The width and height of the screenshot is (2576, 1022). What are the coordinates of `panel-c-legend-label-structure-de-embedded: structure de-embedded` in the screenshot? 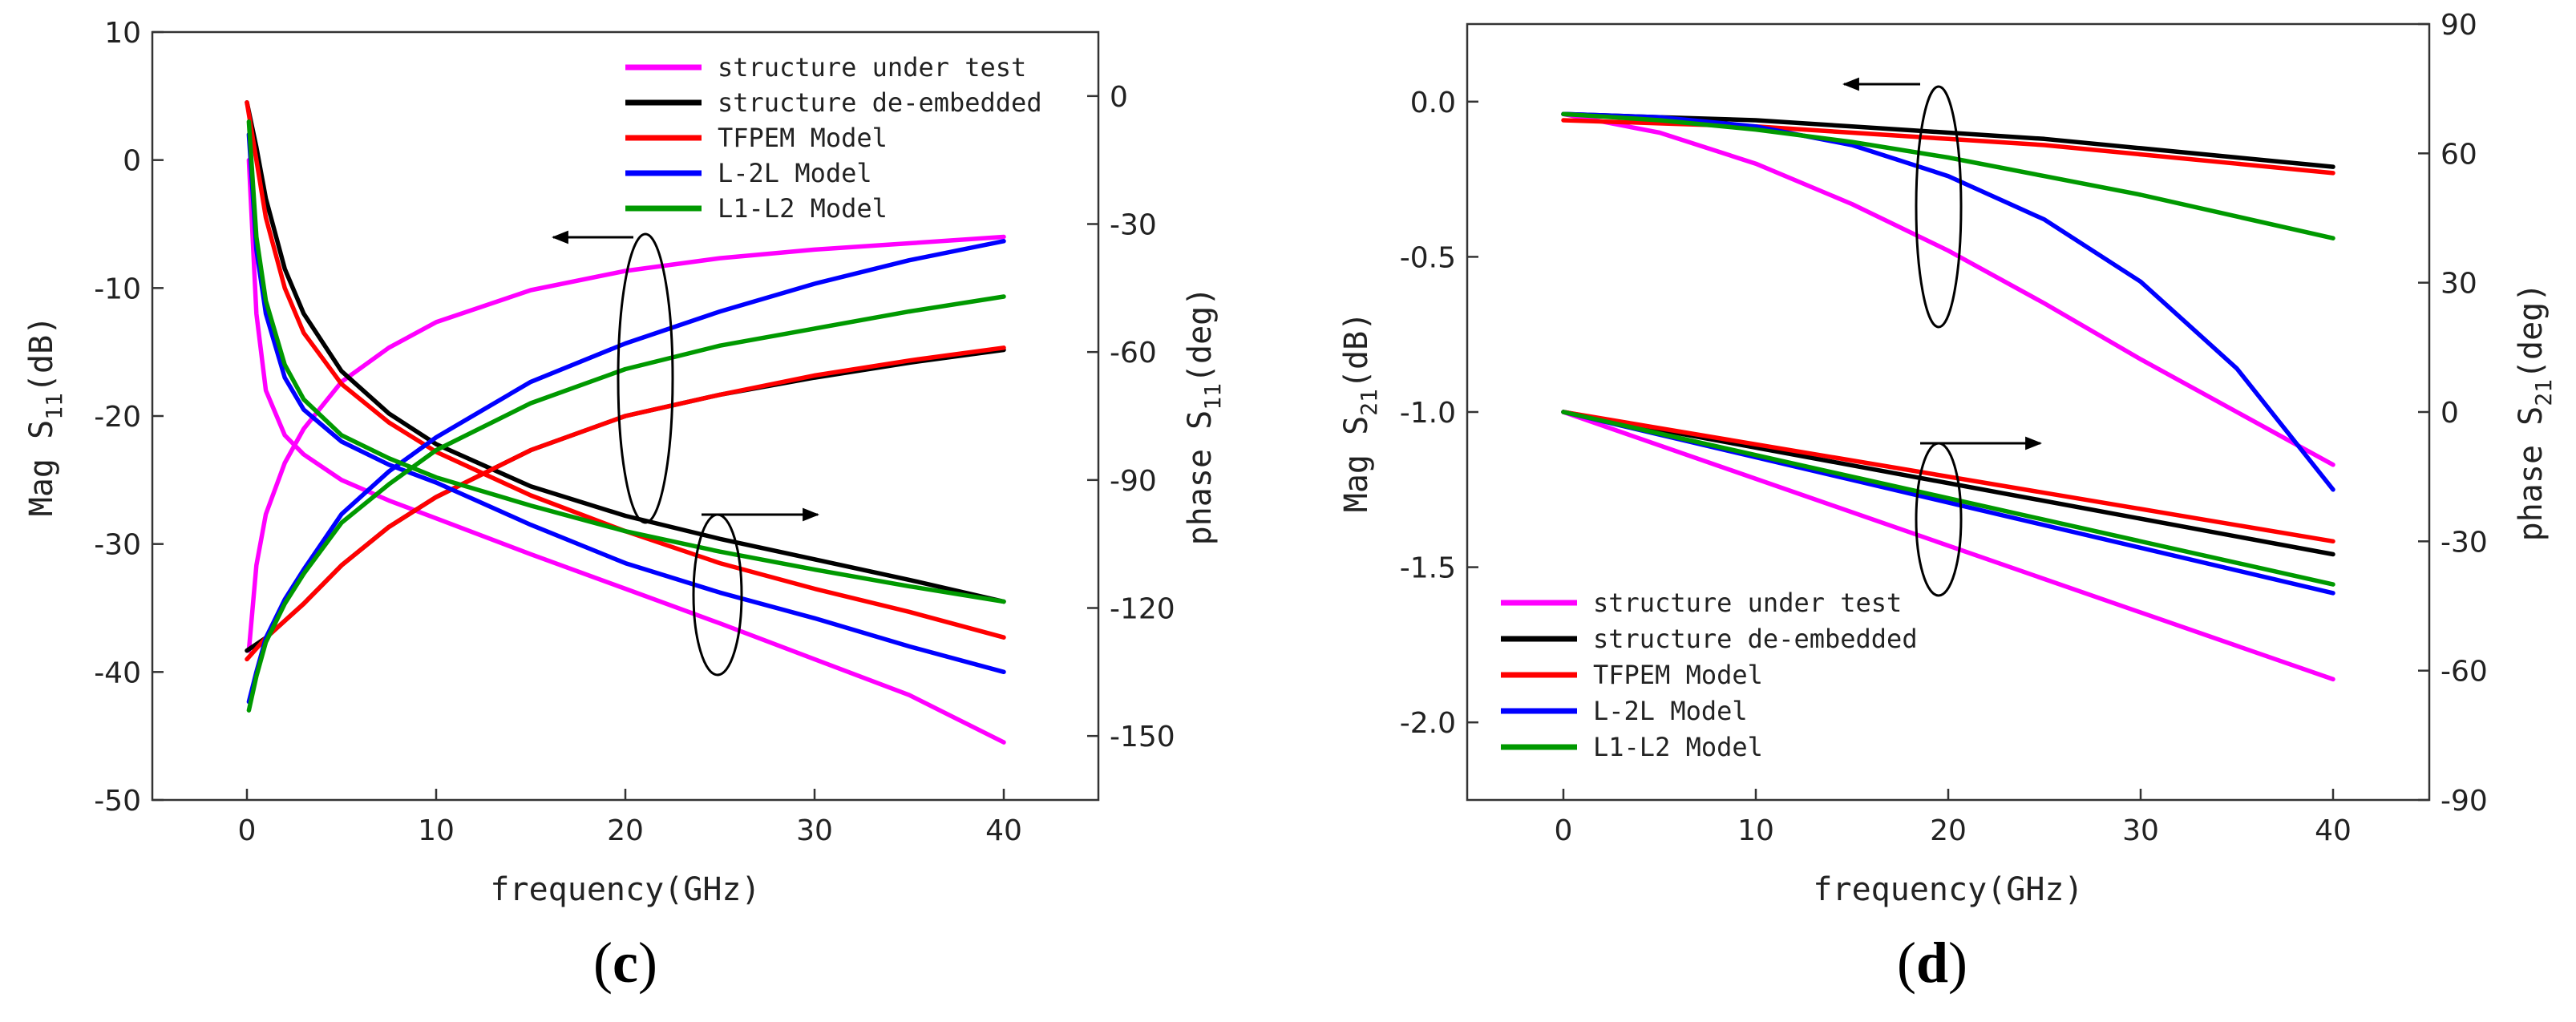 It's located at (880, 102).